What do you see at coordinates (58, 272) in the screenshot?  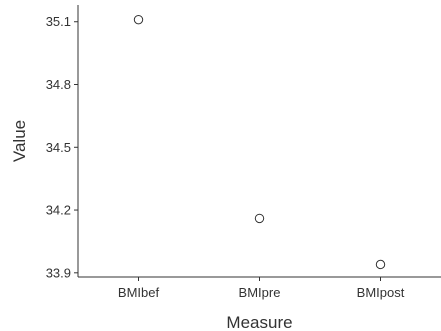 I see `y-tick-label: 33.9` at bounding box center [58, 272].